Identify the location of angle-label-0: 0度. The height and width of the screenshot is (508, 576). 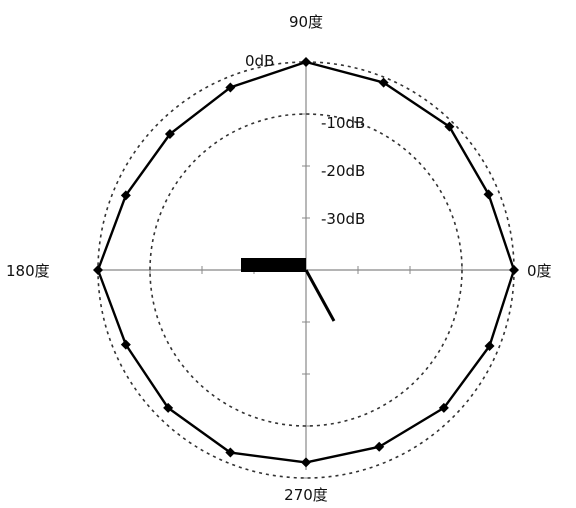
(539, 271).